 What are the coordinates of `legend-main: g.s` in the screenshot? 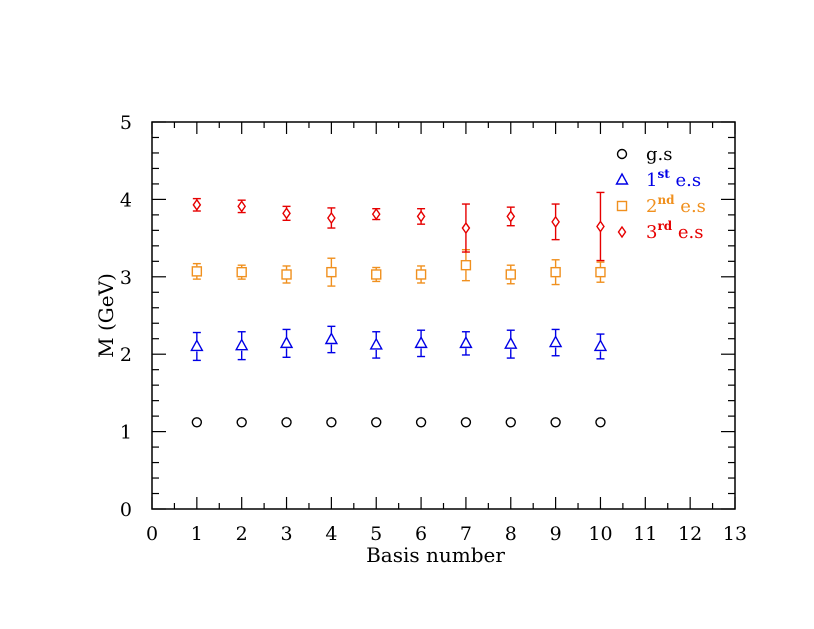 It's located at (659, 154).